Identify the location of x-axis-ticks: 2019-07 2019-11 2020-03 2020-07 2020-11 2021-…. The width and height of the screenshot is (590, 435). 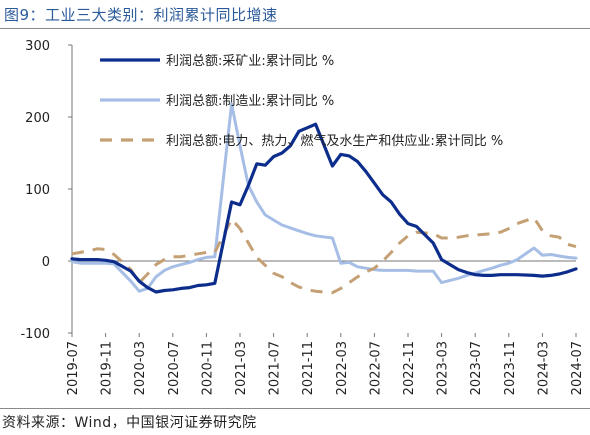
(325, 364).